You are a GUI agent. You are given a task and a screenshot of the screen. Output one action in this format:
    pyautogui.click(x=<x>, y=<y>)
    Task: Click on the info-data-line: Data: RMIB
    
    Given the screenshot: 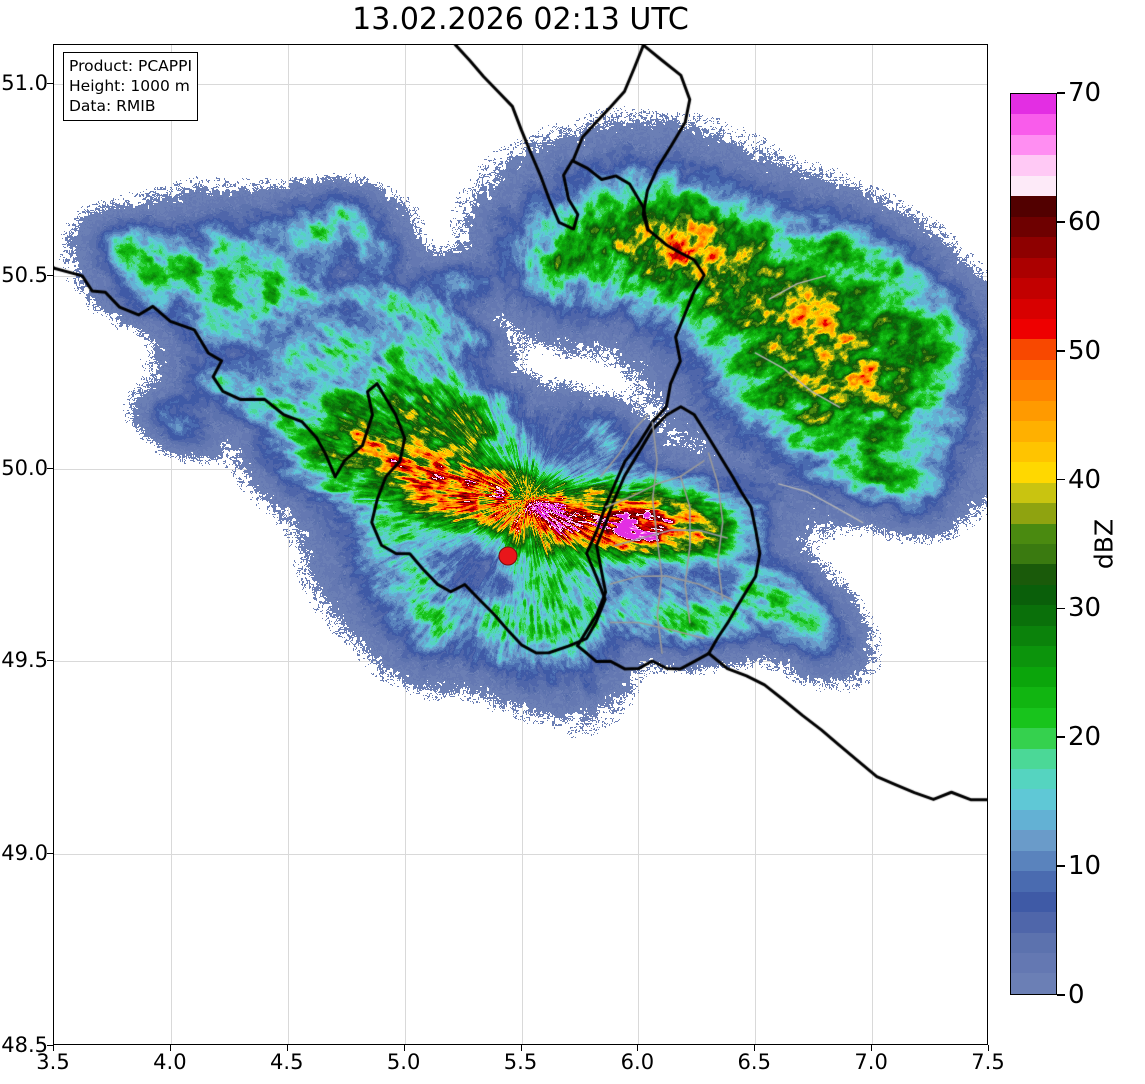 What is the action you would take?
    pyautogui.click(x=112, y=106)
    